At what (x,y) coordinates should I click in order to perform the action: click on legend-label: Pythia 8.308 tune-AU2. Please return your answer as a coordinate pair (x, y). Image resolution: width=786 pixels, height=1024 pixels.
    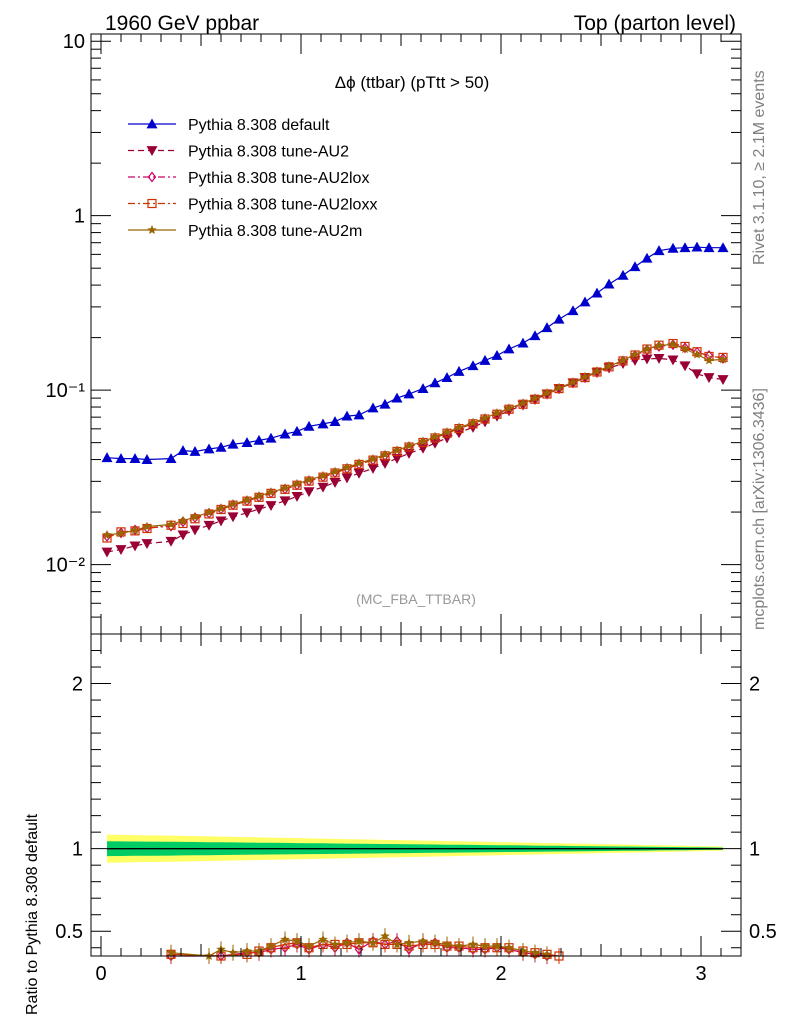
    Looking at the image, I should click on (268, 152).